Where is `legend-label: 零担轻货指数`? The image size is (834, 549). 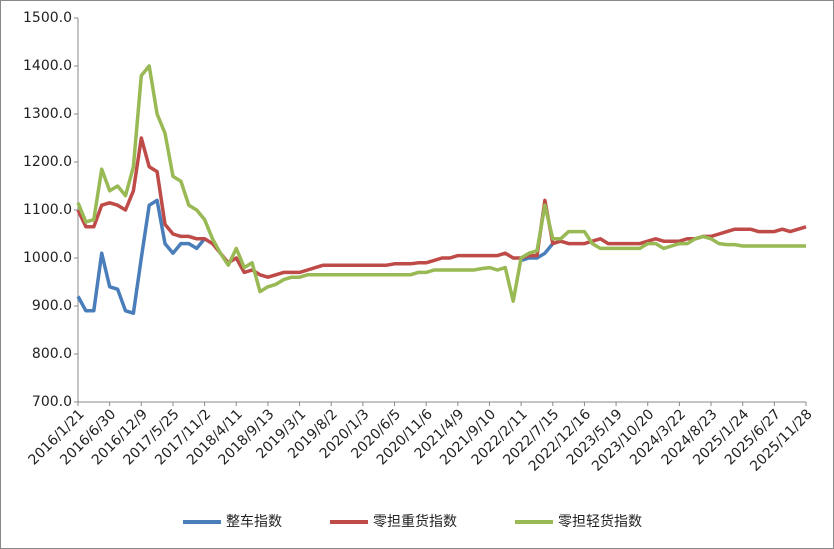
legend-label: 零担轻货指数 is located at coordinates (600, 521).